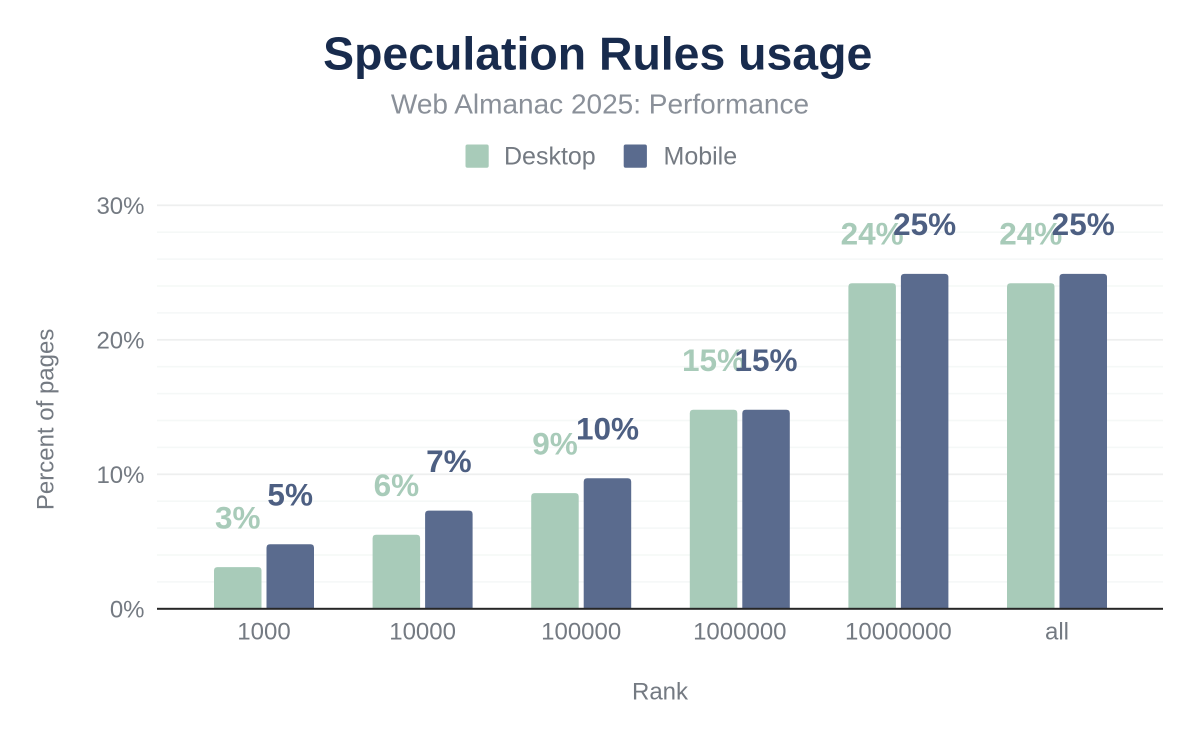 This screenshot has height=742, width=1200. What do you see at coordinates (739, 632) in the screenshot?
I see `svg-text: 1000000` at bounding box center [739, 632].